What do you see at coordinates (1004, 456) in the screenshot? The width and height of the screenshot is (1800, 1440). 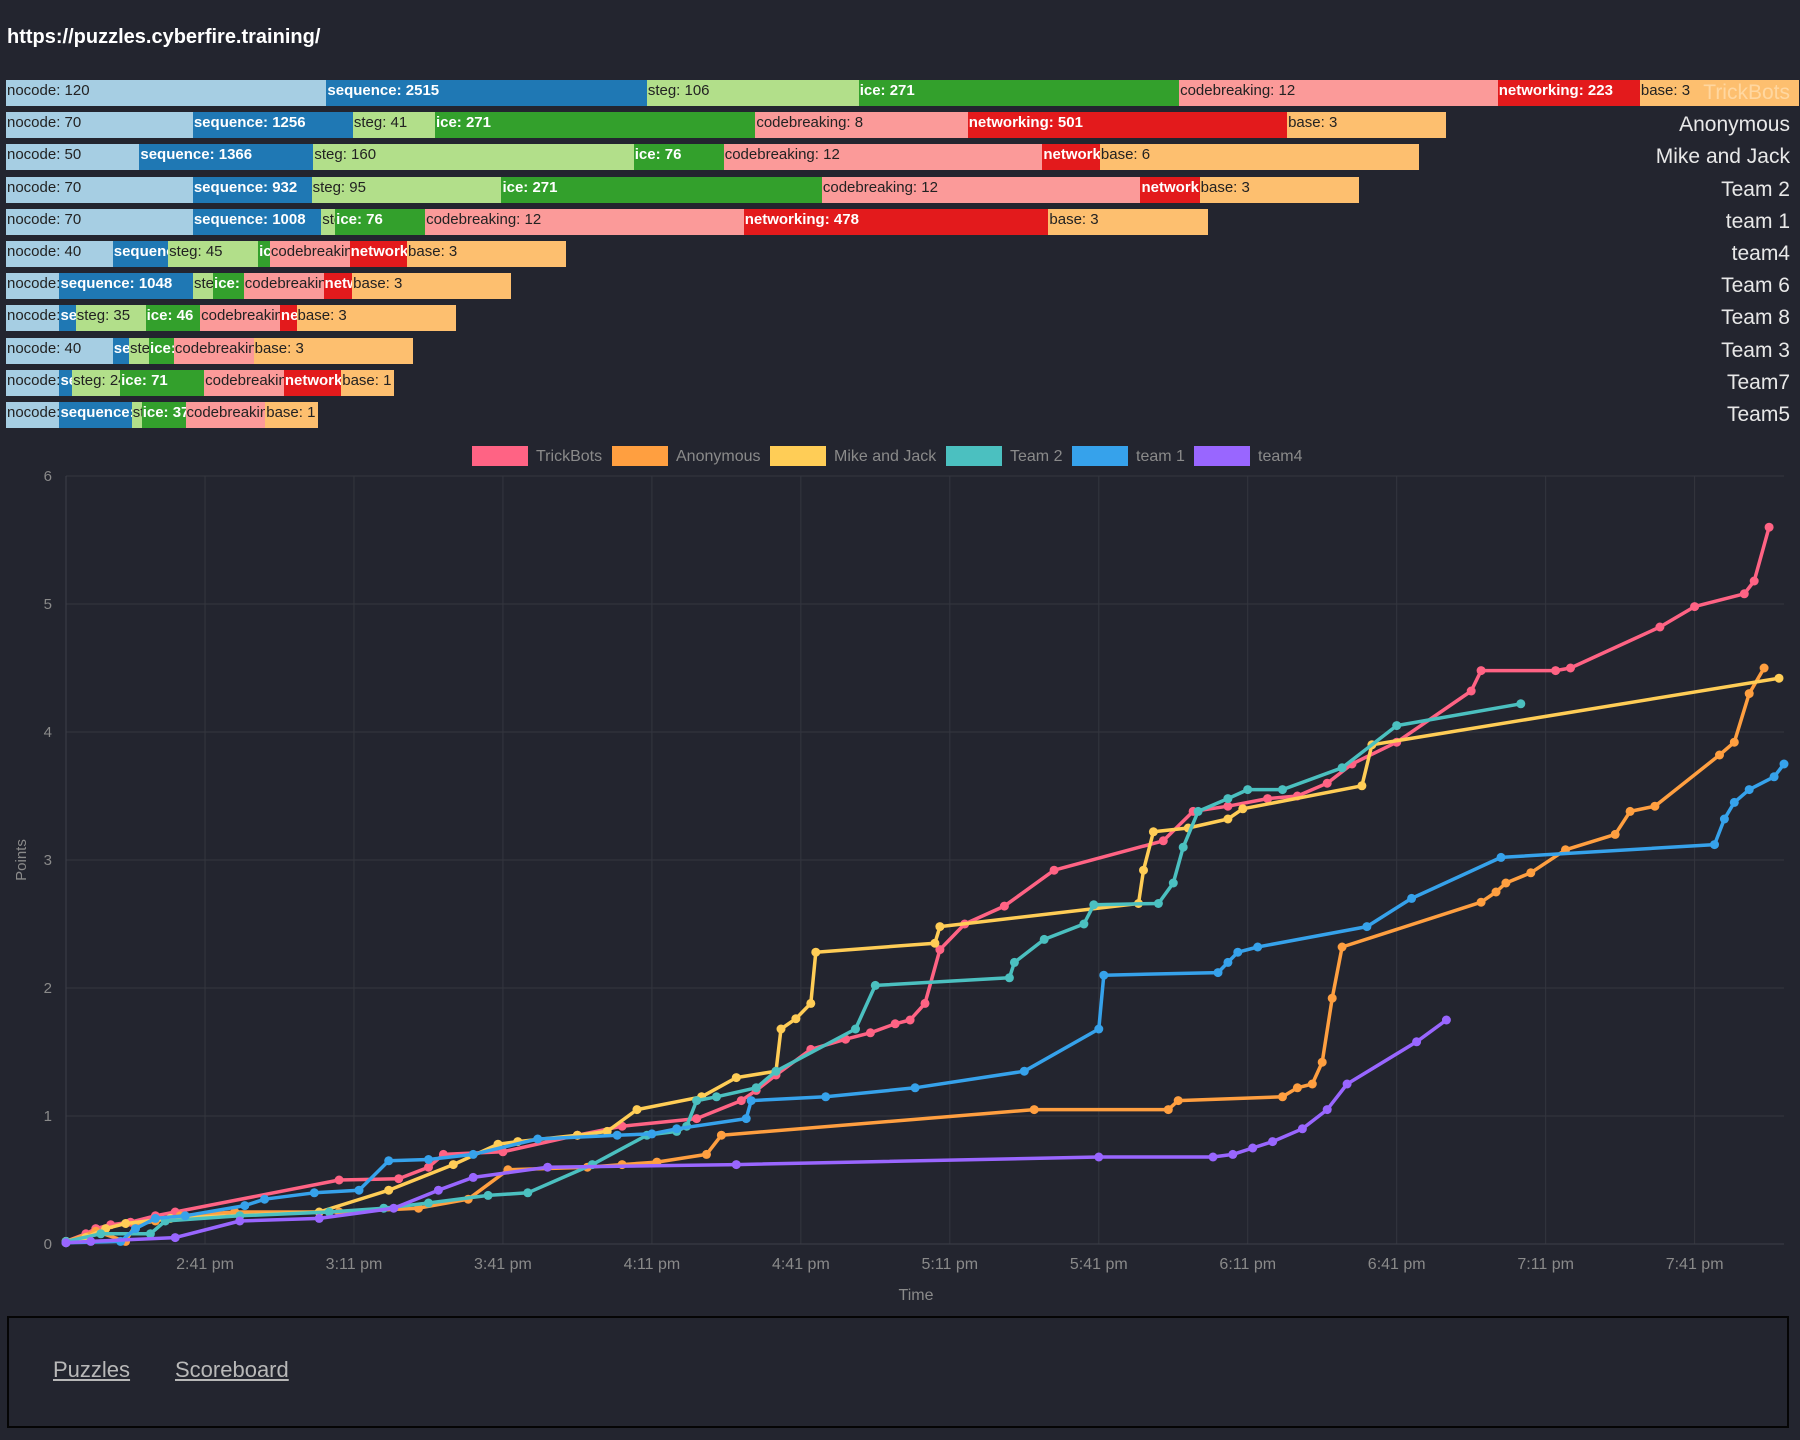 I see `legend-item: Team 2` at bounding box center [1004, 456].